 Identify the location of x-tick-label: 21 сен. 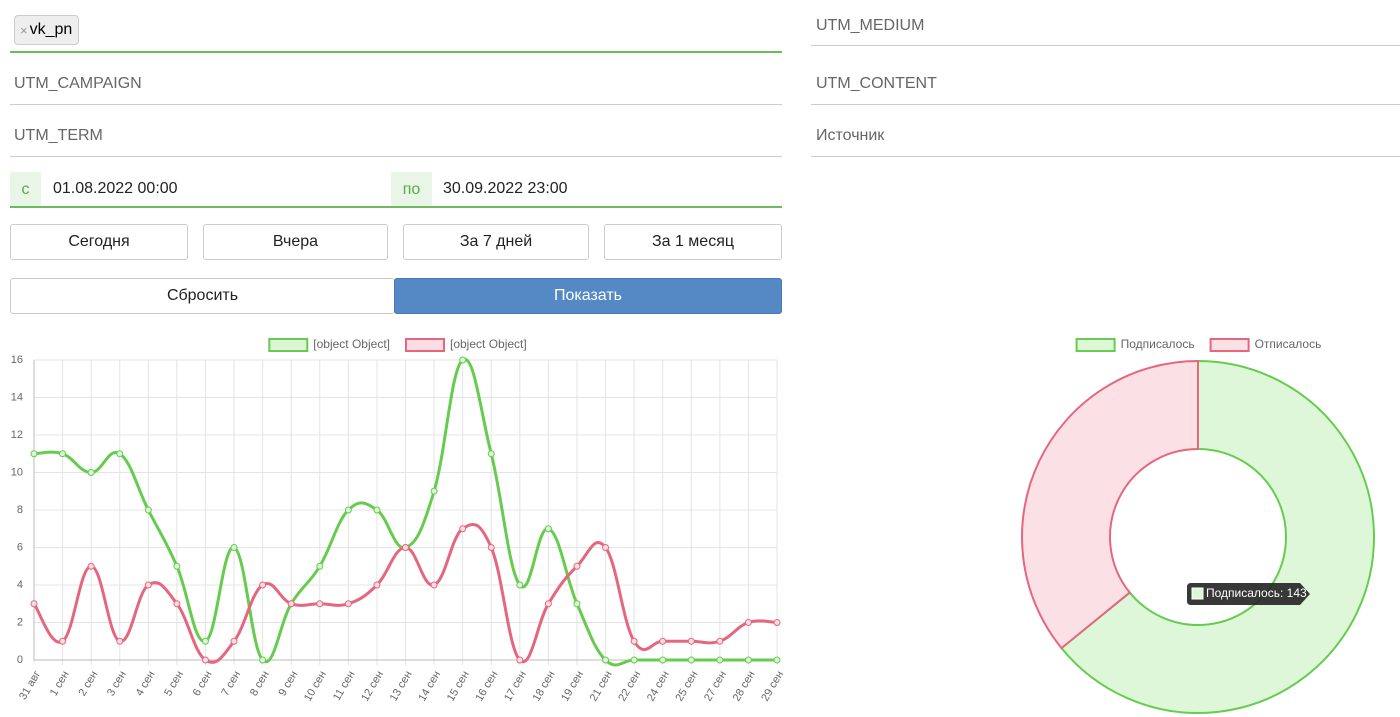
(601, 686).